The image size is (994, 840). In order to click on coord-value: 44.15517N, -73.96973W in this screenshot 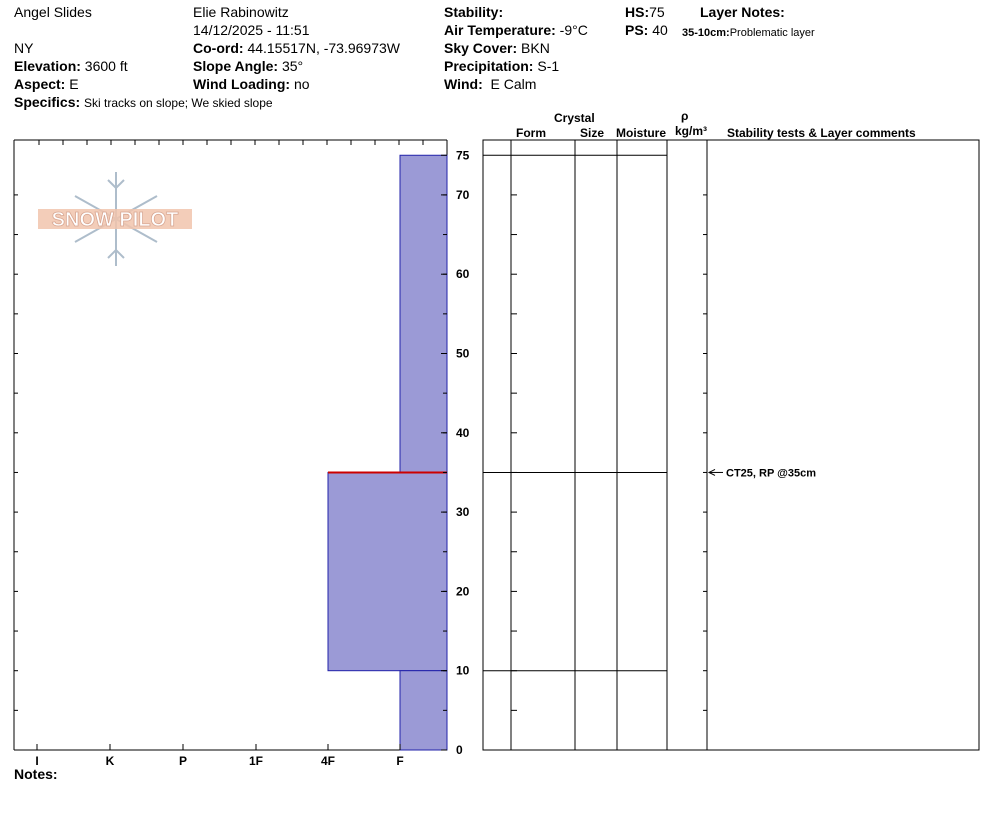, I will do `click(323, 48)`.